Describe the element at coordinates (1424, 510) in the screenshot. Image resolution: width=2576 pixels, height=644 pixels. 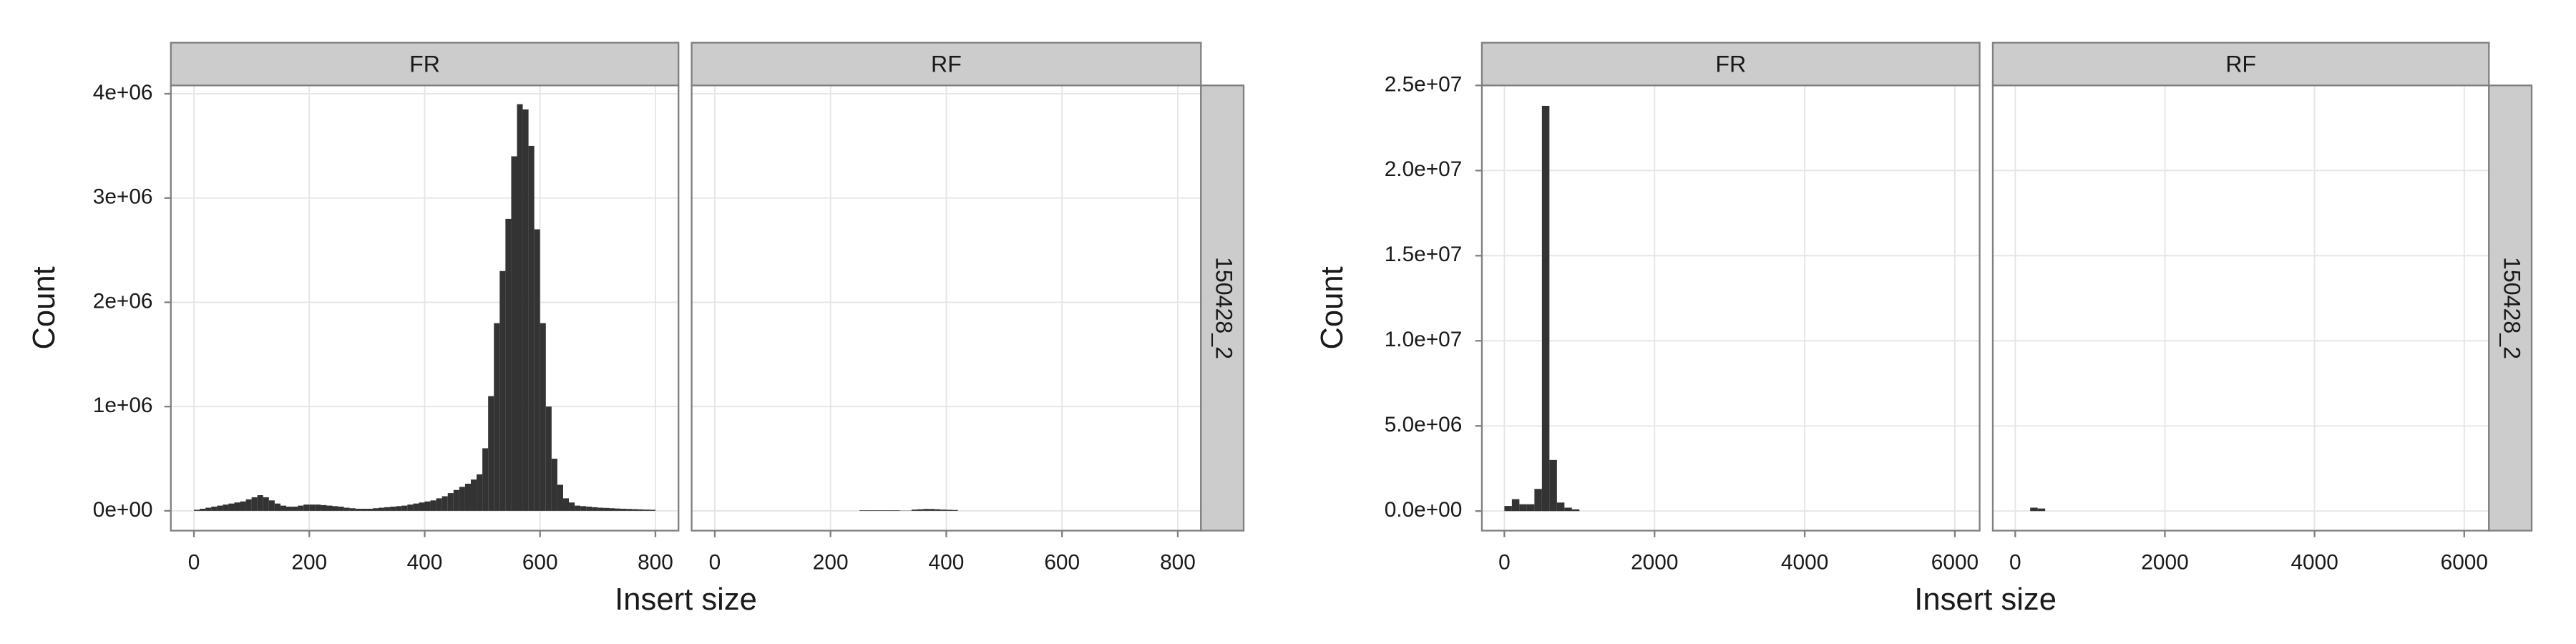
I see `y-tick-label: 0.0e+00` at that location.